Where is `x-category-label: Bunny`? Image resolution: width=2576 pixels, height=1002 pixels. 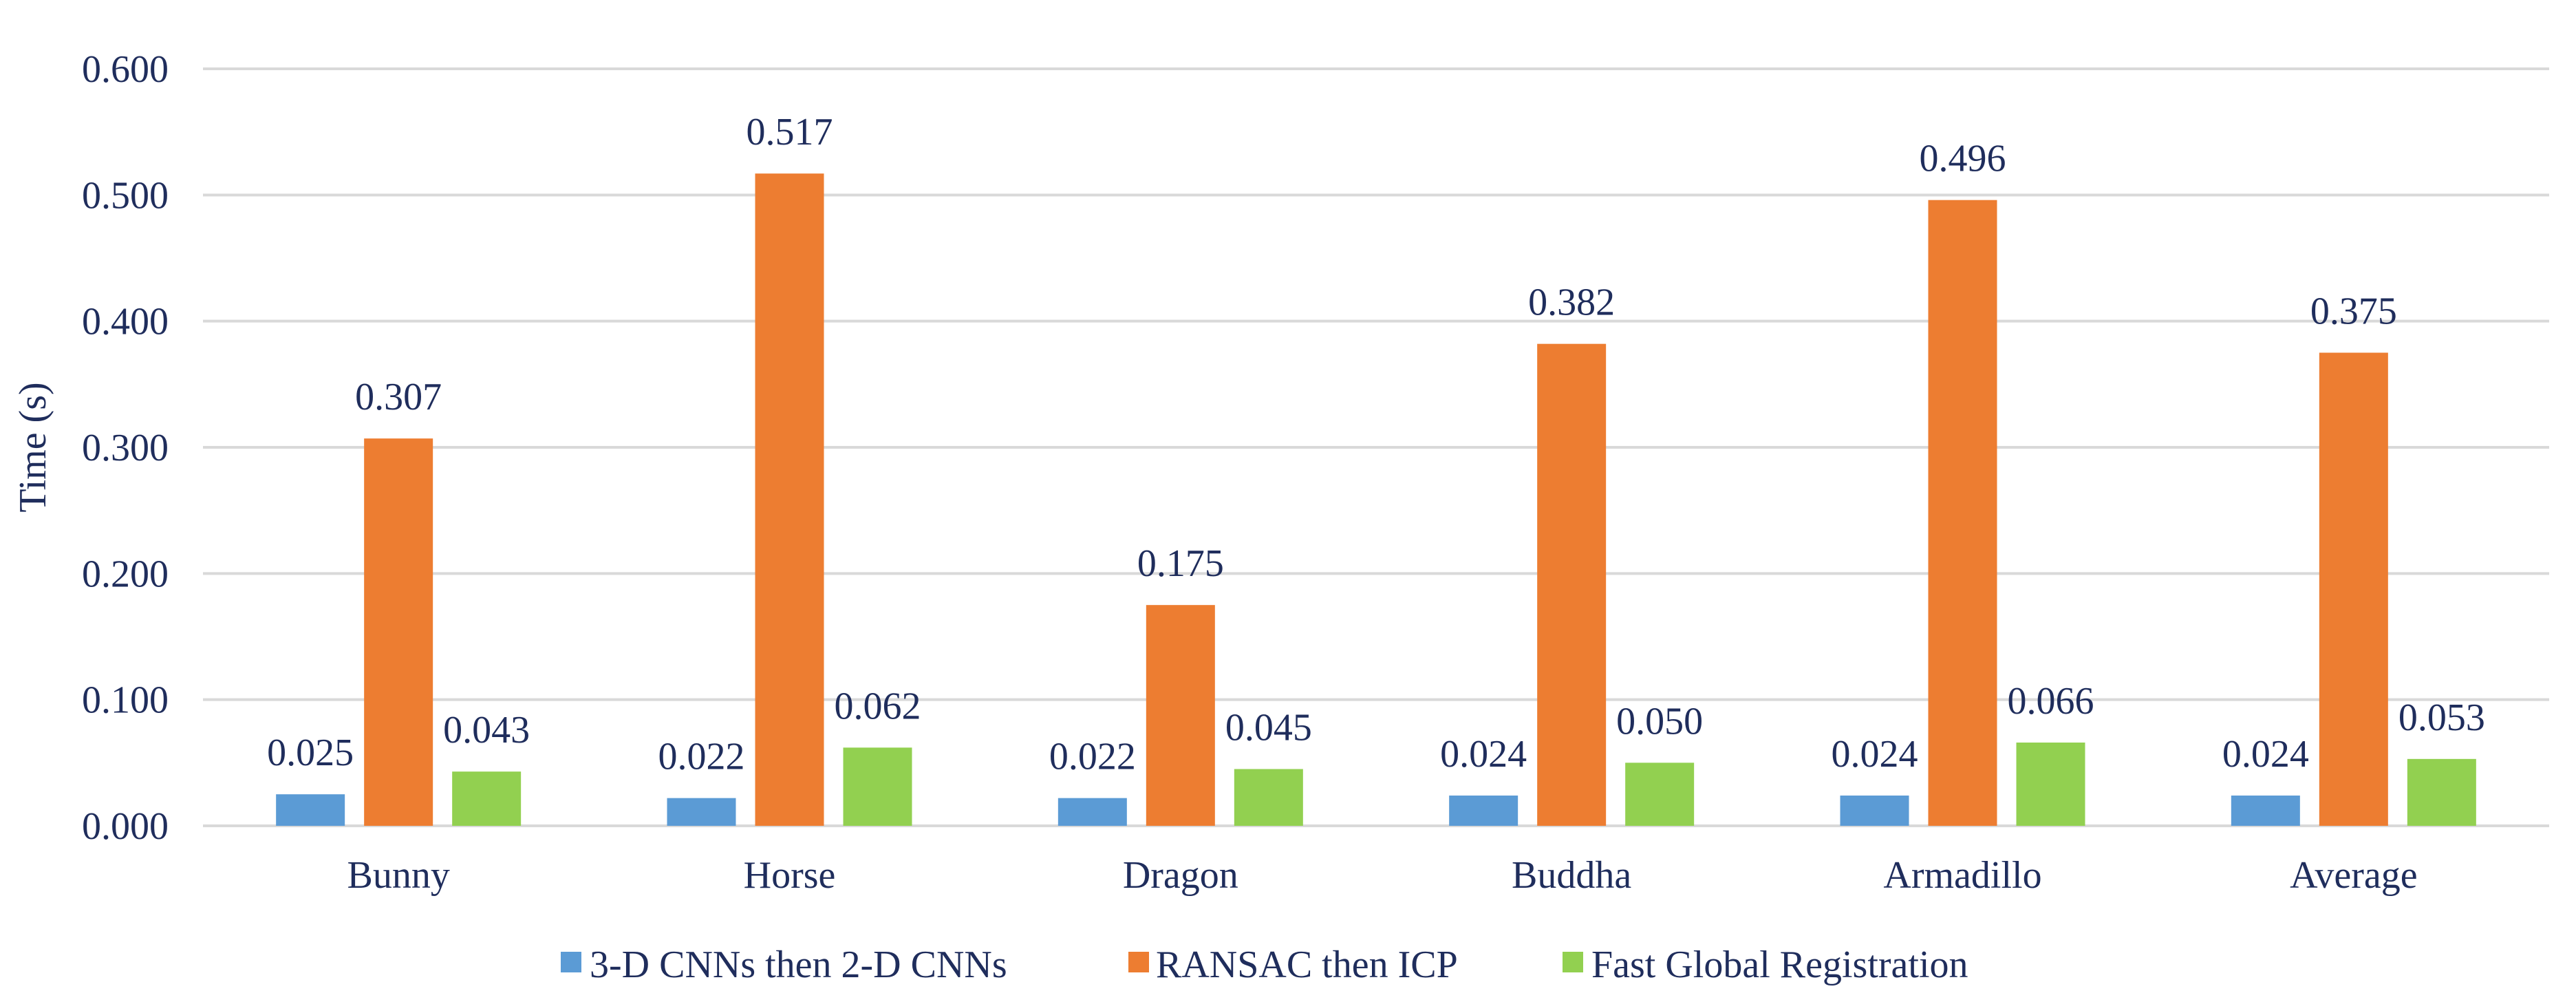 x-category-label: Bunny is located at coordinates (398, 875).